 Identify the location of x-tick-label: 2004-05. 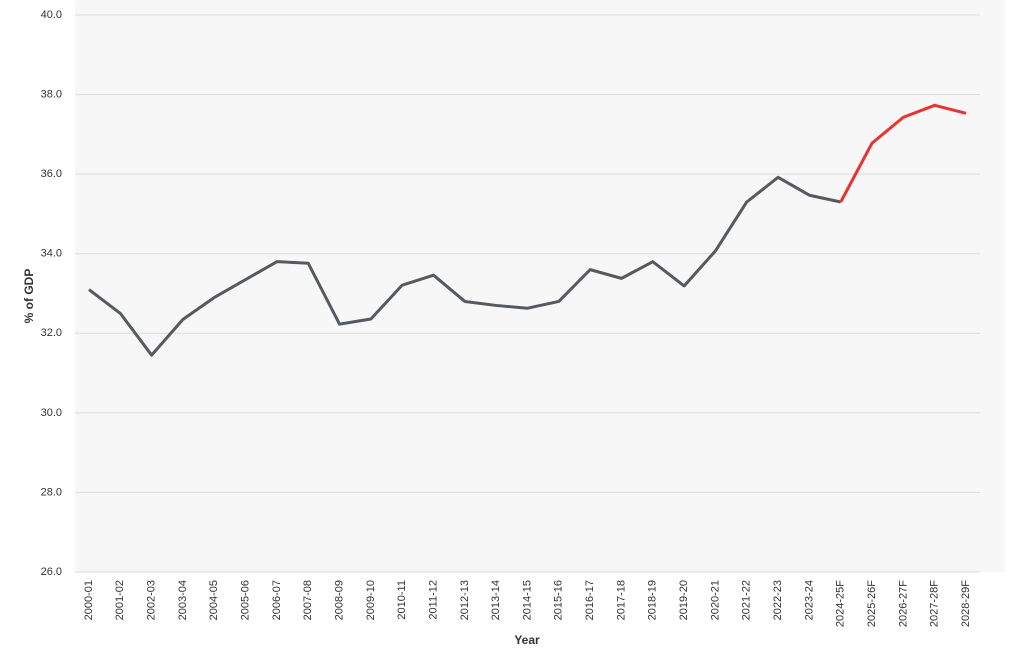
(214, 600).